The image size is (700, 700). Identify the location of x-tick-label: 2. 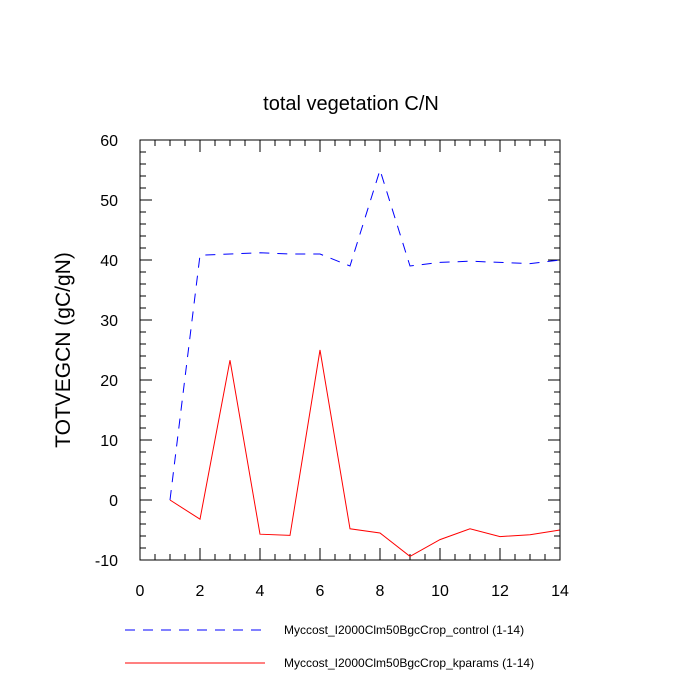
(200, 591).